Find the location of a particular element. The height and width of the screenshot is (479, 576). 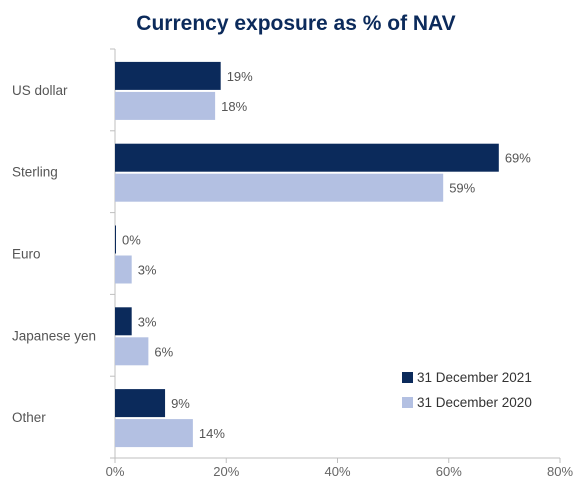

data-label: 6% is located at coordinates (163, 351).